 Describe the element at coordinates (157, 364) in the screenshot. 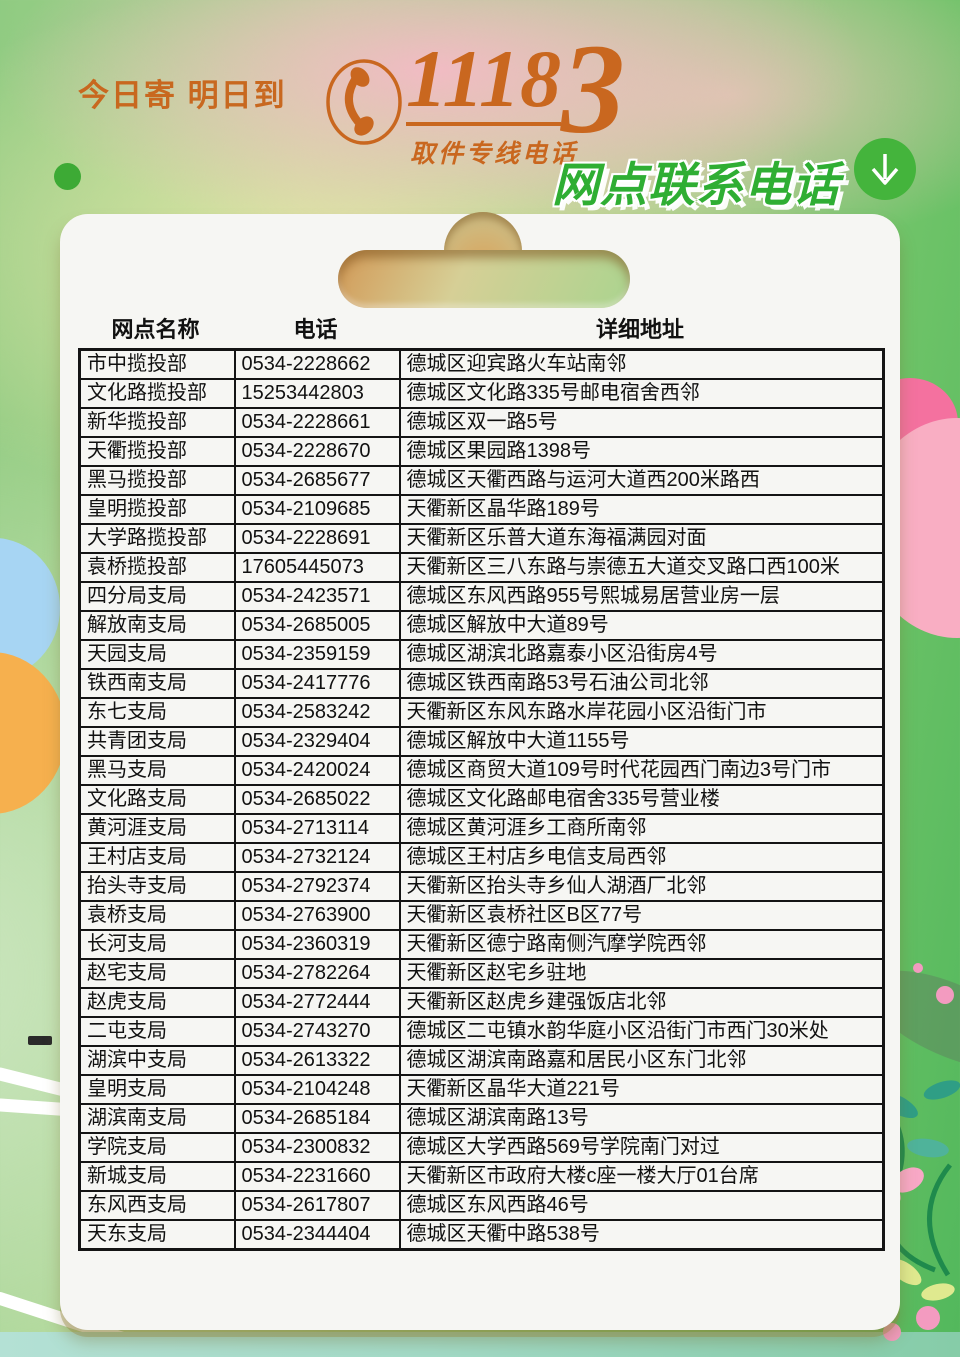

I see `branch-name-cell: 市中揽投部` at that location.